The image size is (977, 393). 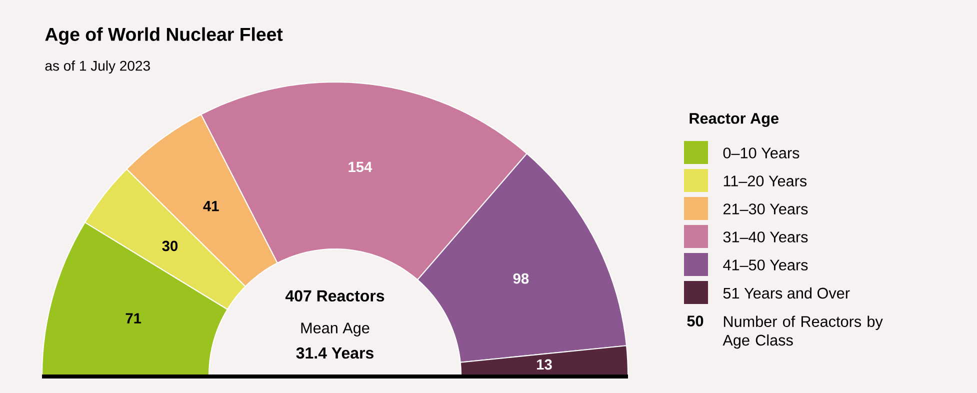 I want to click on text: 31.4 Years, so click(x=335, y=353).